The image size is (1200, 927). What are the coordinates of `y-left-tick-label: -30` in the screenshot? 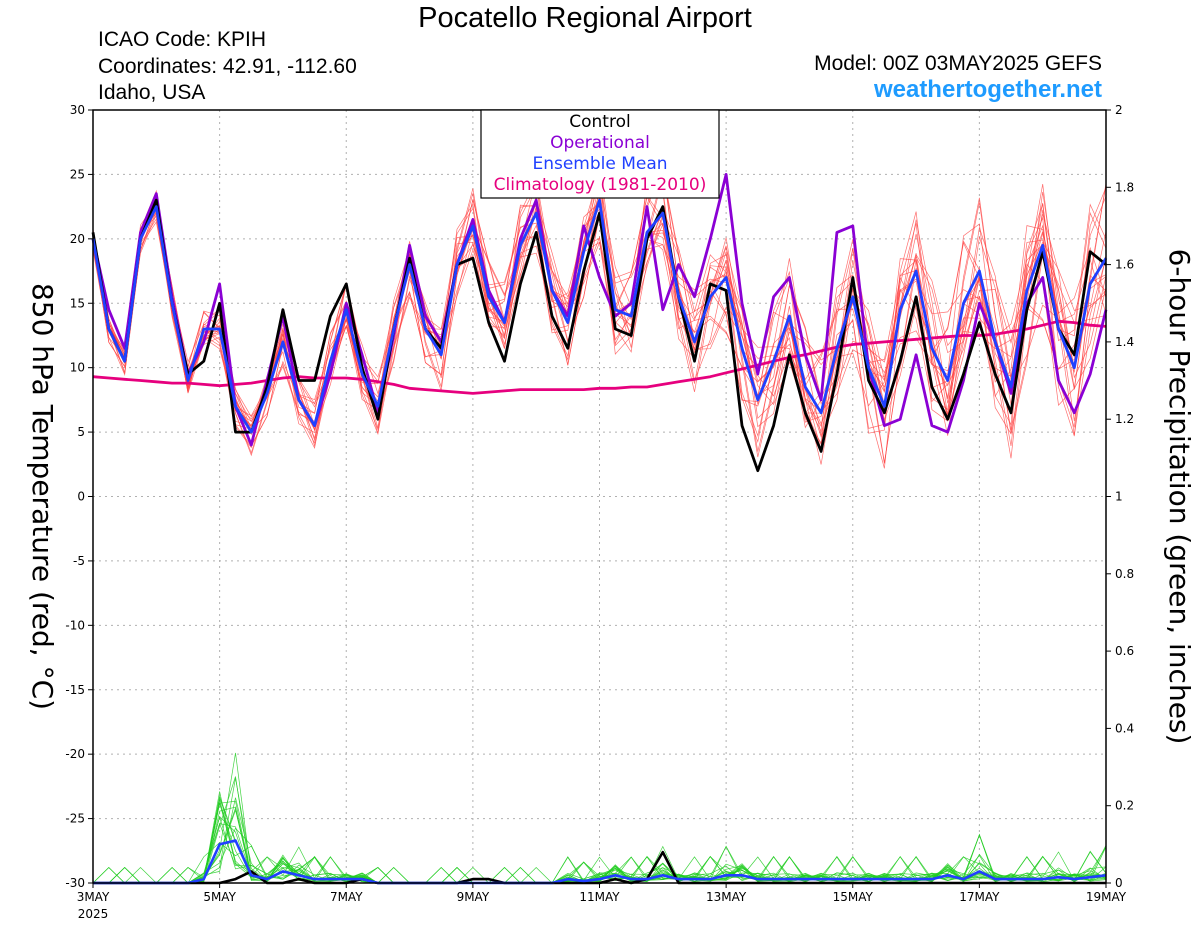 It's located at (75, 883).